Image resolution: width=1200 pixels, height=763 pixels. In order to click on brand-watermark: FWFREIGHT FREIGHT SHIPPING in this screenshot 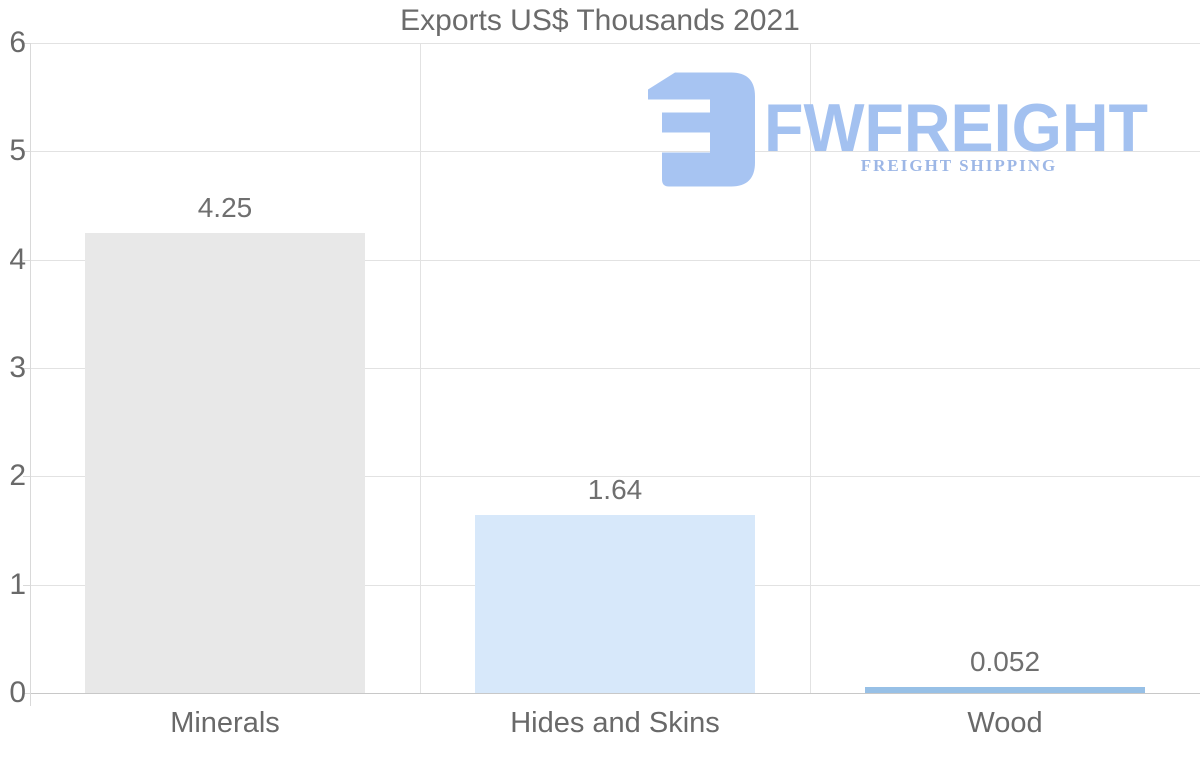, I will do `click(903, 131)`.